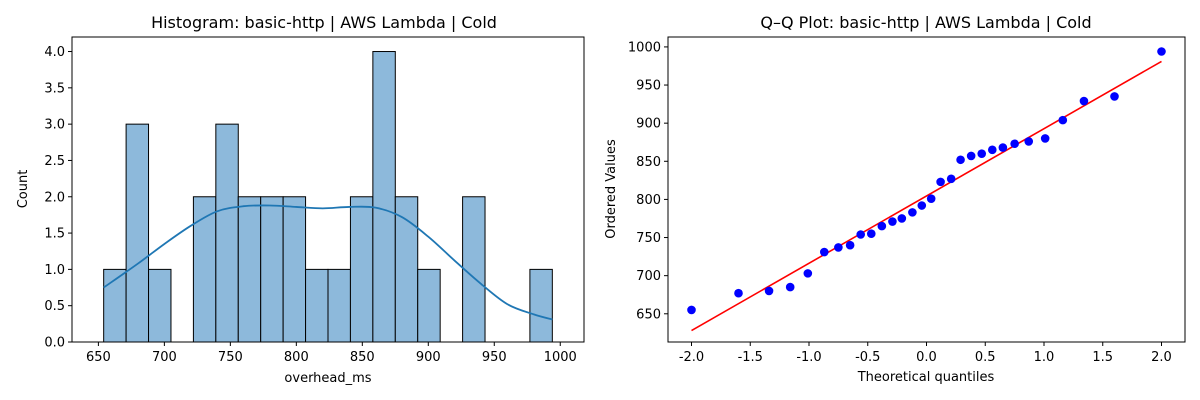 Image resolution: width=1200 pixels, height=400 pixels. What do you see at coordinates (644, 47) in the screenshot?
I see `y-tick-label: 1000` at bounding box center [644, 47].